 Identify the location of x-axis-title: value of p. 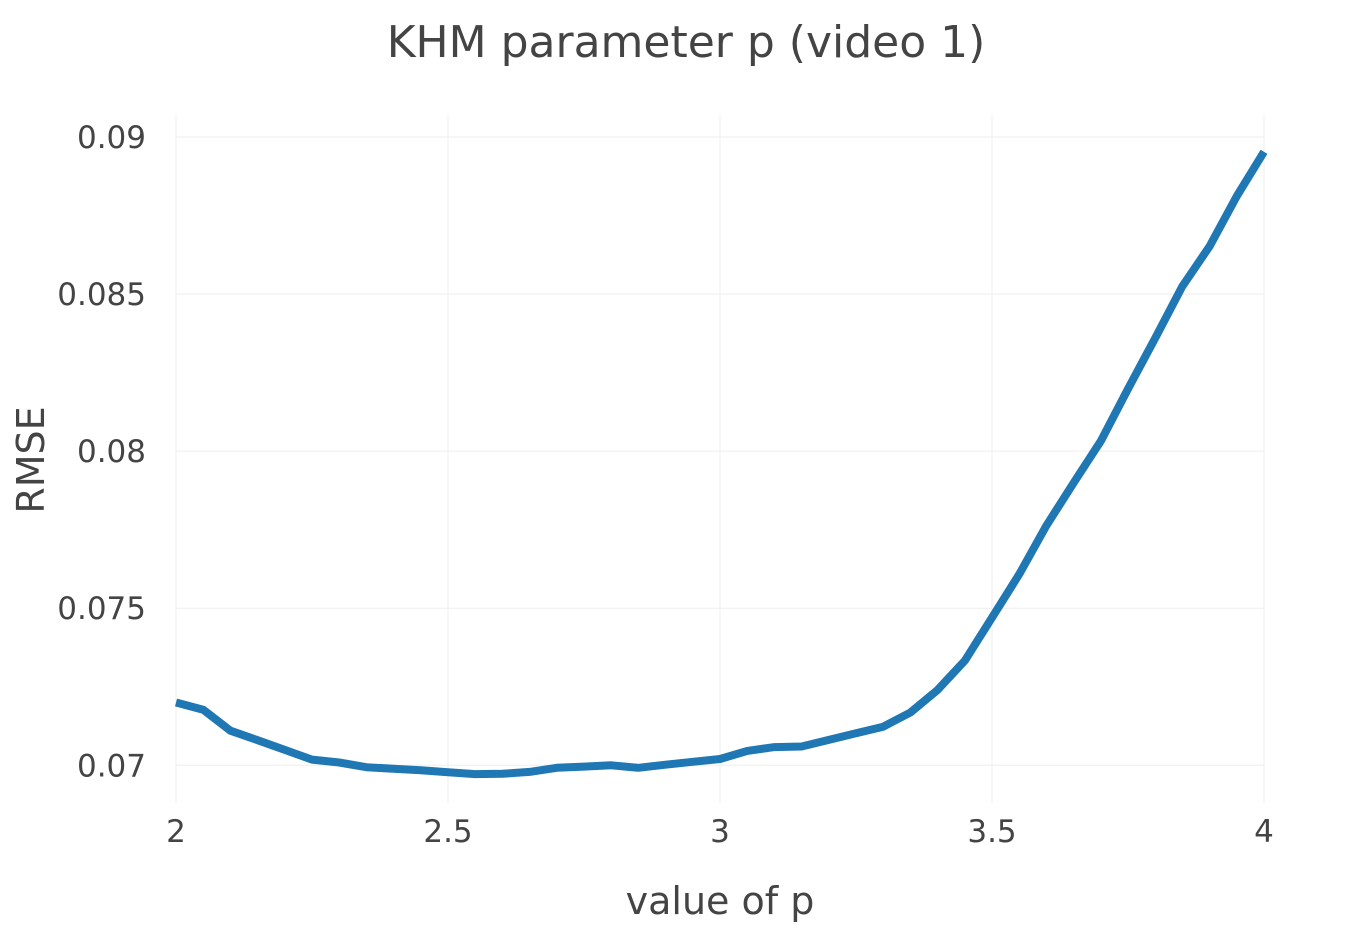
(720, 901).